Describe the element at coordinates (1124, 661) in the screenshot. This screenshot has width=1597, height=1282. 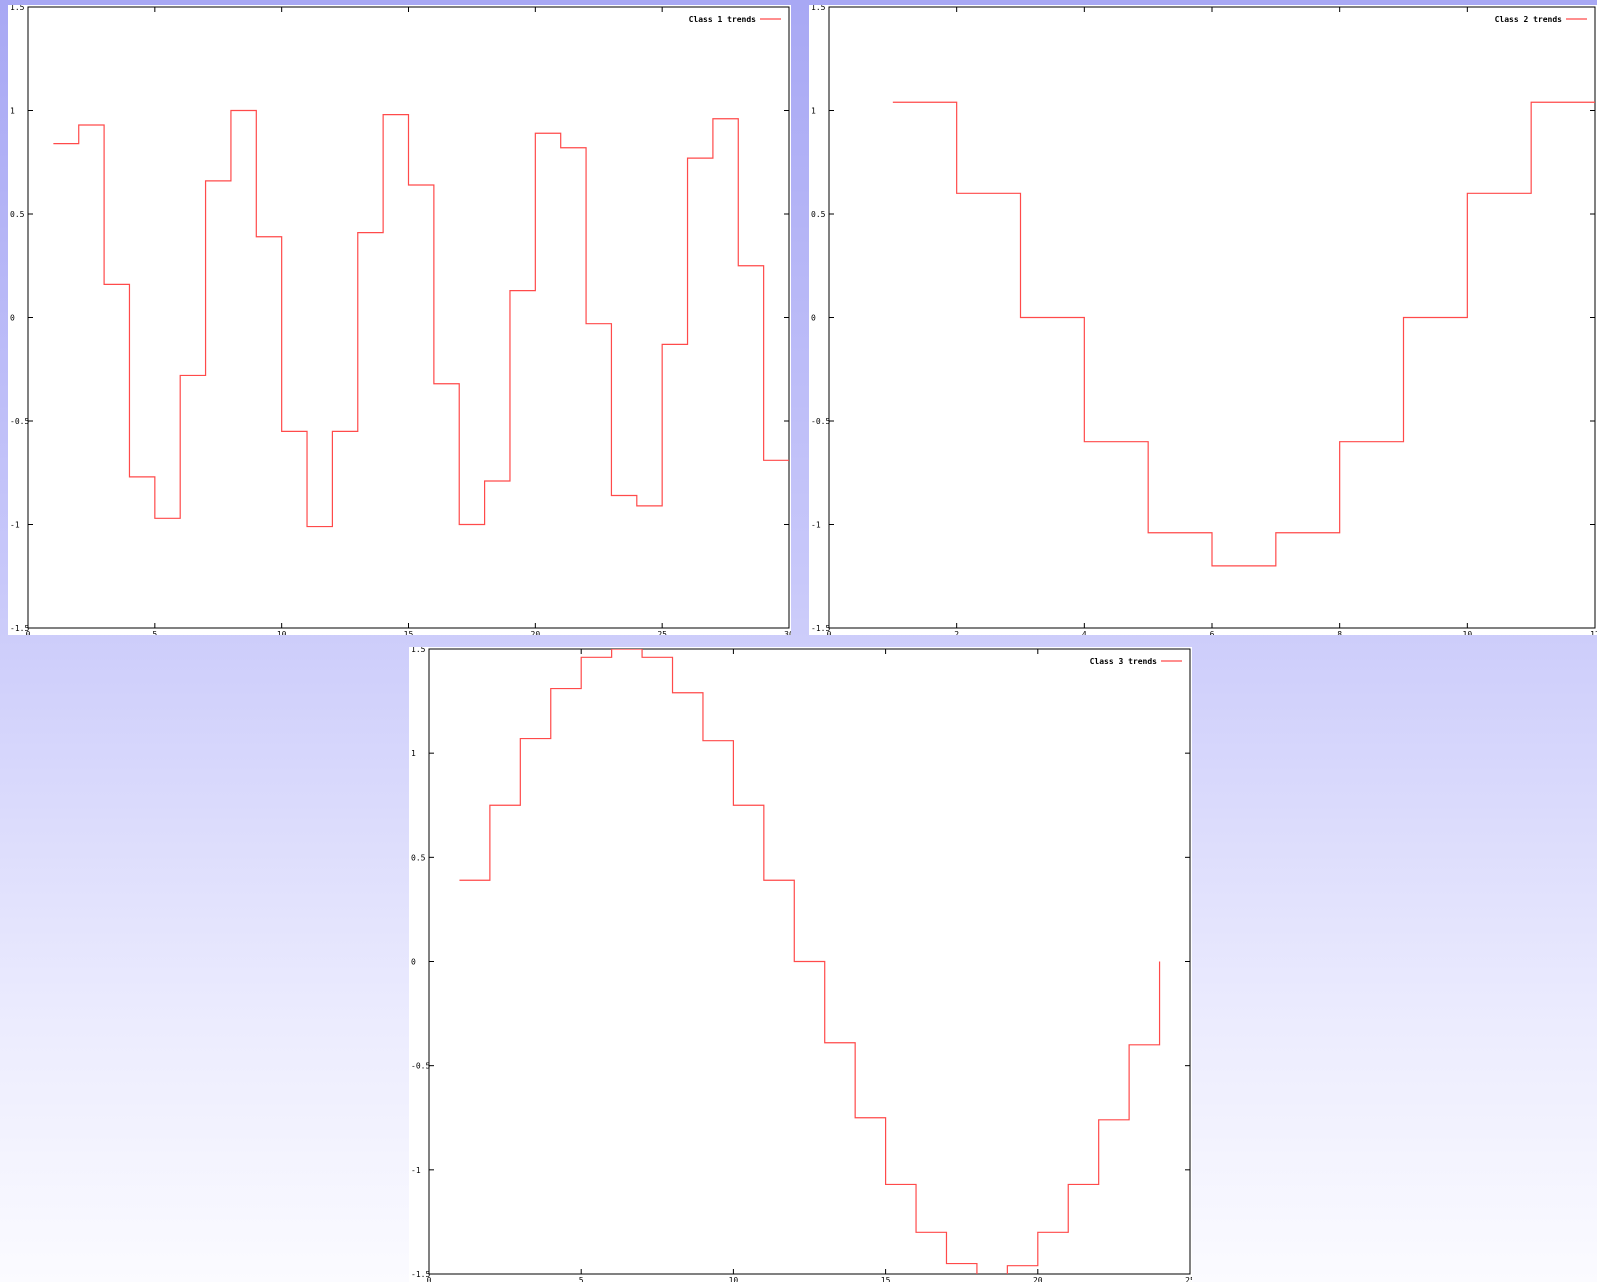
I see `legend-label: Class 3 trends` at that location.